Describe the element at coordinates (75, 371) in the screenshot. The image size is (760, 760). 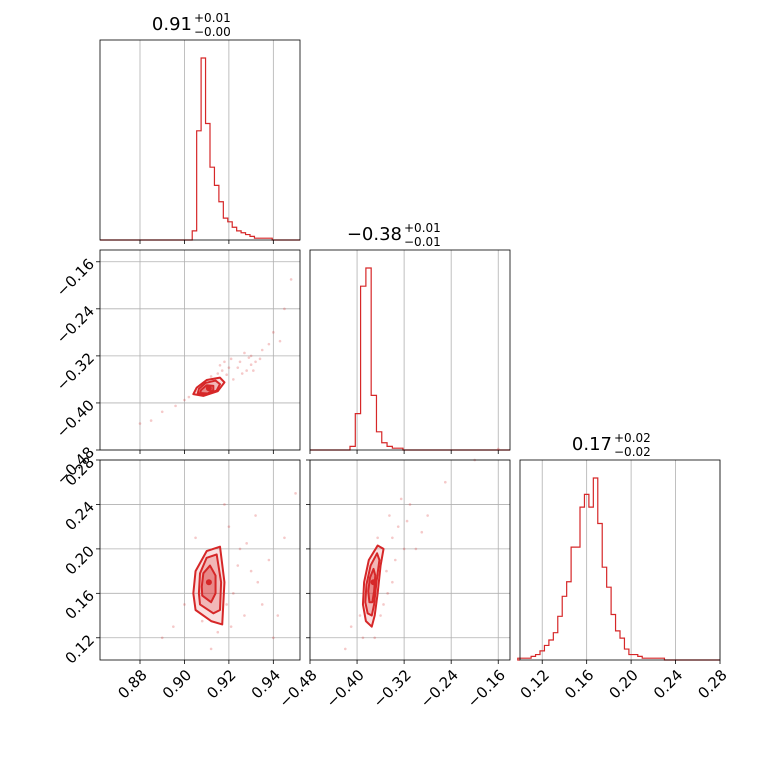
I see `y-tick-label: −0.32` at that location.